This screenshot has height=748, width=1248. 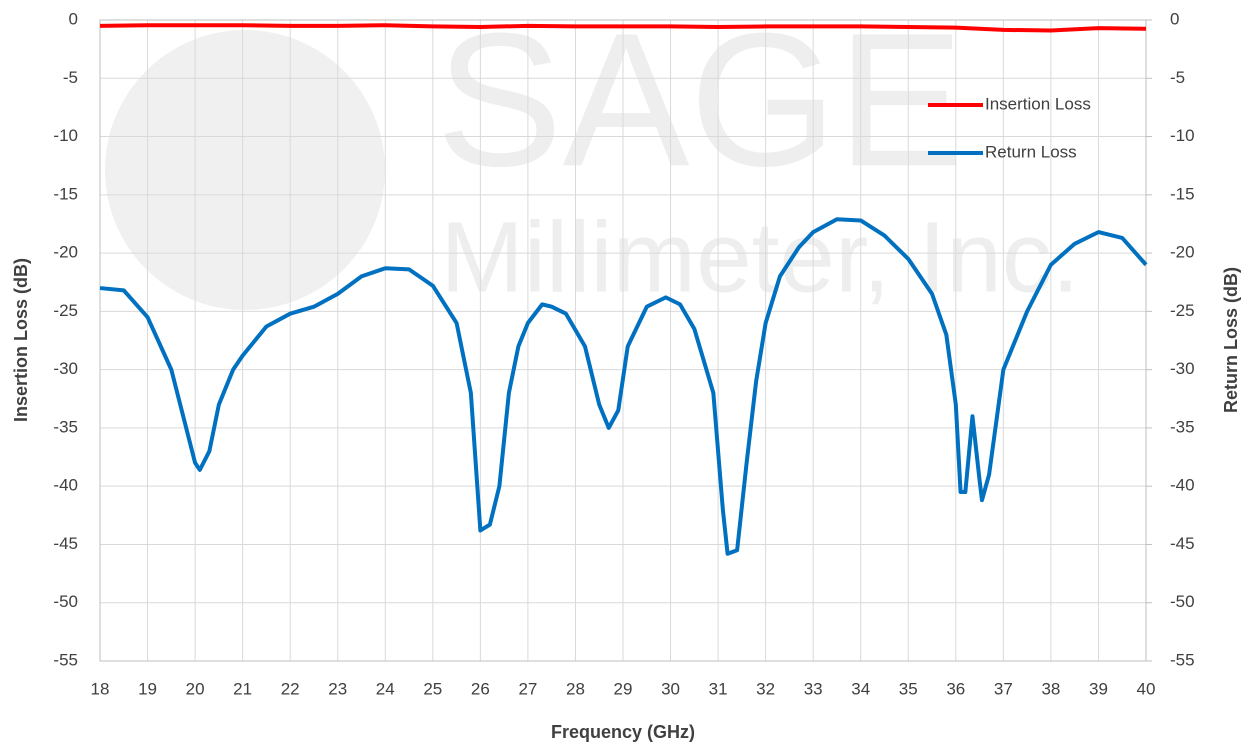 What do you see at coordinates (718, 688) in the screenshot?
I see `x-tick-label: 31` at bounding box center [718, 688].